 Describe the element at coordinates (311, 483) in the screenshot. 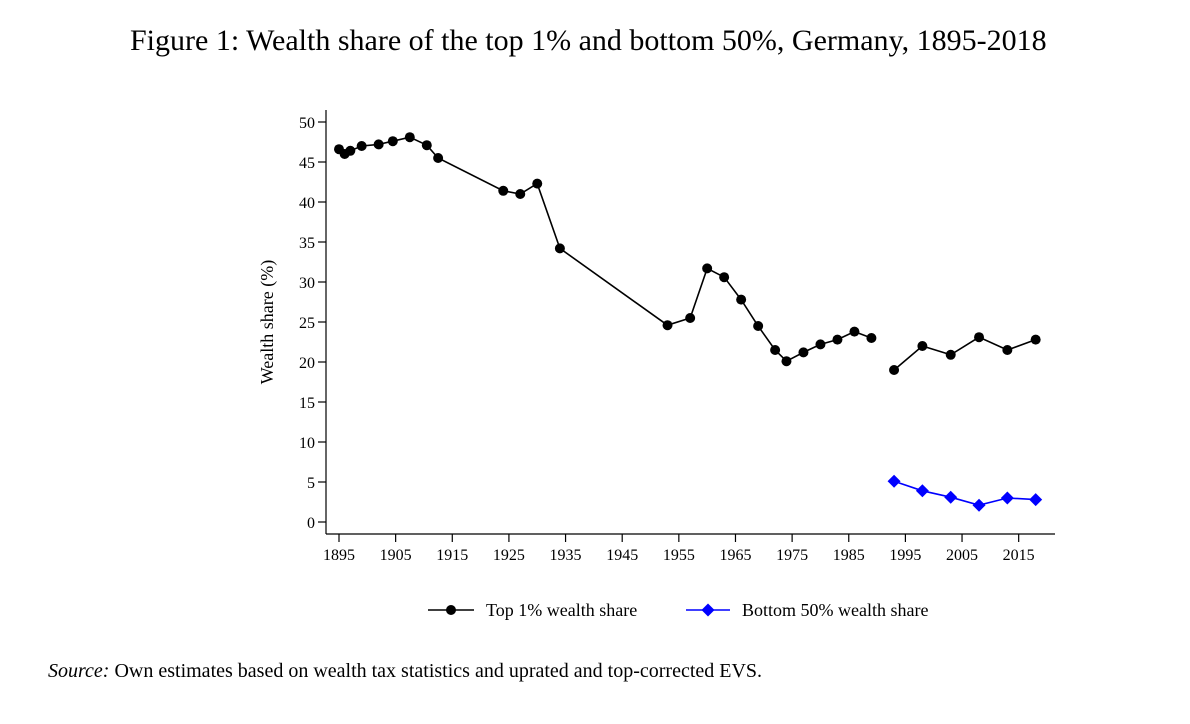

I see `y-tick-label: 5` at that location.